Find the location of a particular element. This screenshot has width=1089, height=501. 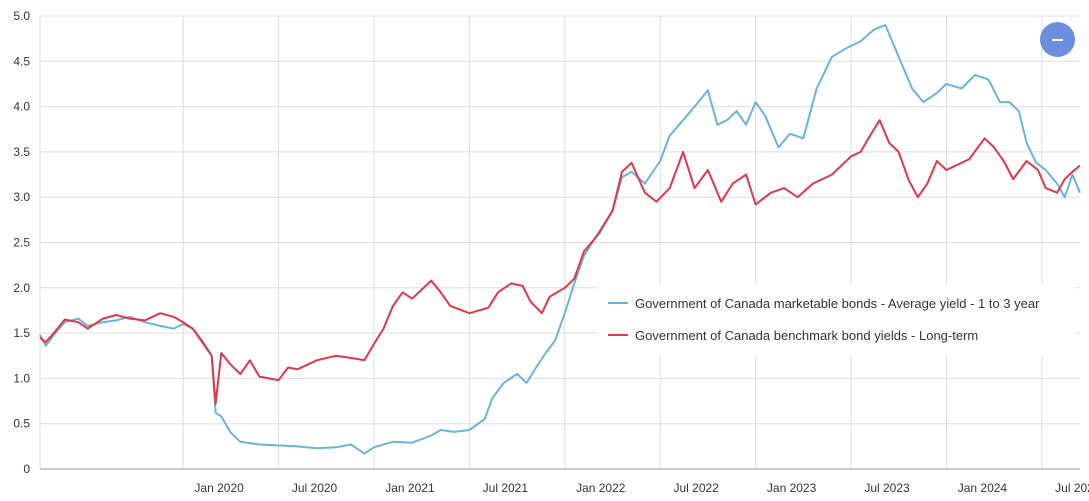

y-tick-label: 1.5 is located at coordinates (21, 333).